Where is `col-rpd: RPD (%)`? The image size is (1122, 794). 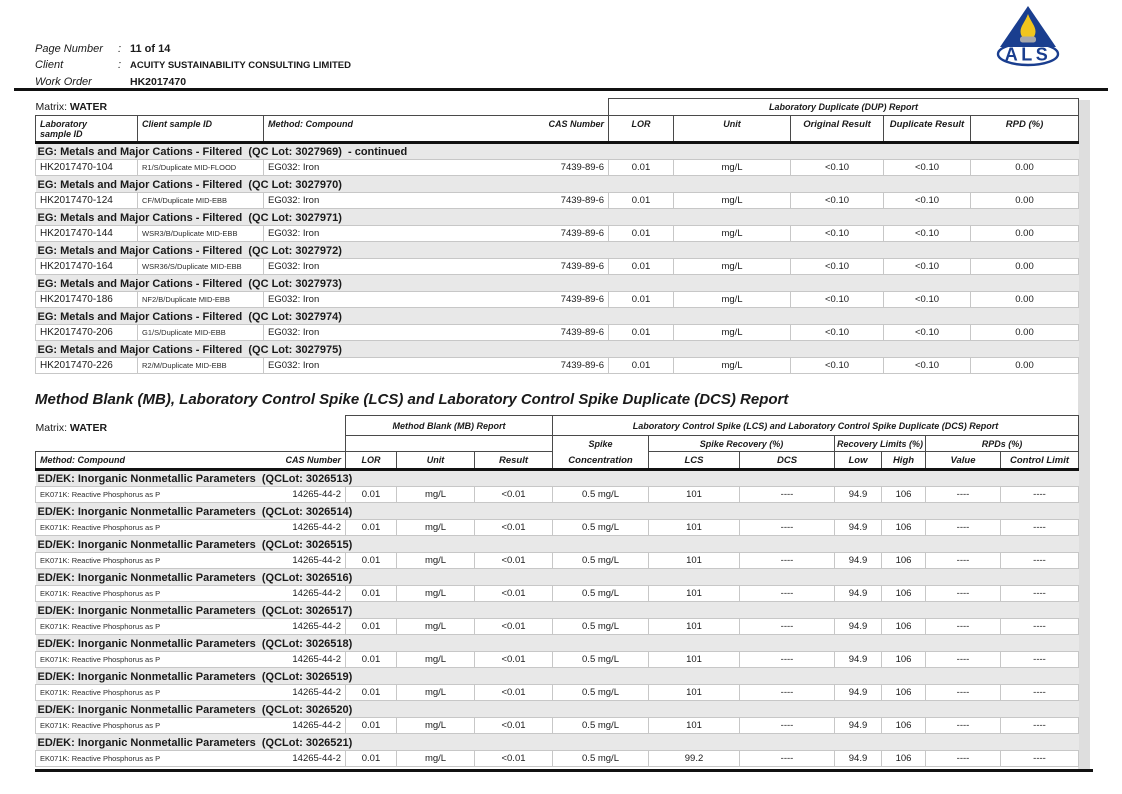
col-rpd: RPD (%) is located at coordinates (1024, 129).